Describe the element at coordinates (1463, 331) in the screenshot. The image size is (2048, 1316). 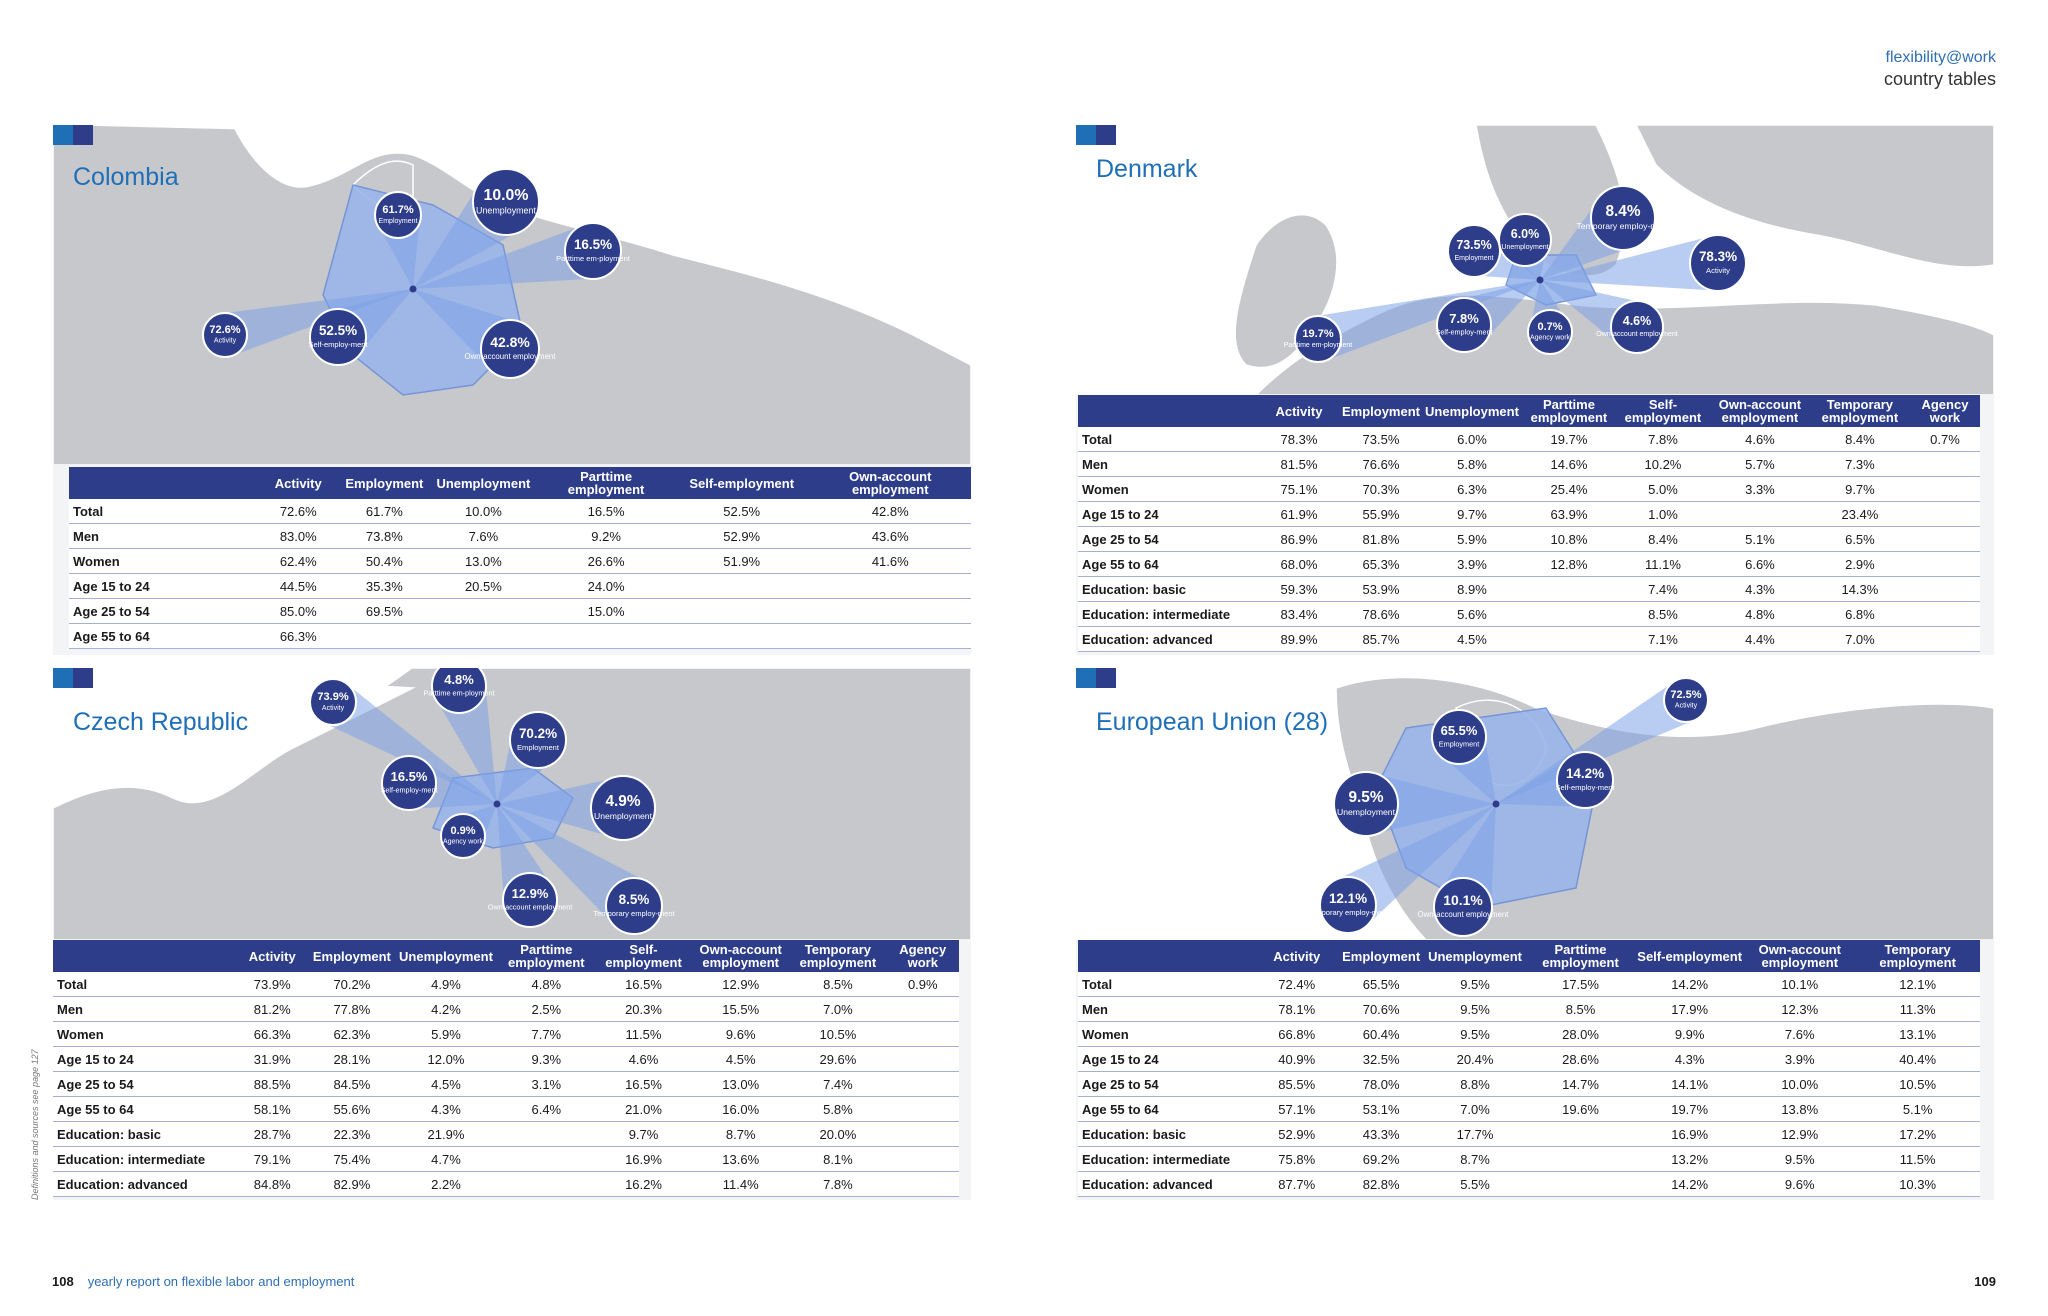
I see `bubble-label: Self-employ-ment` at that location.